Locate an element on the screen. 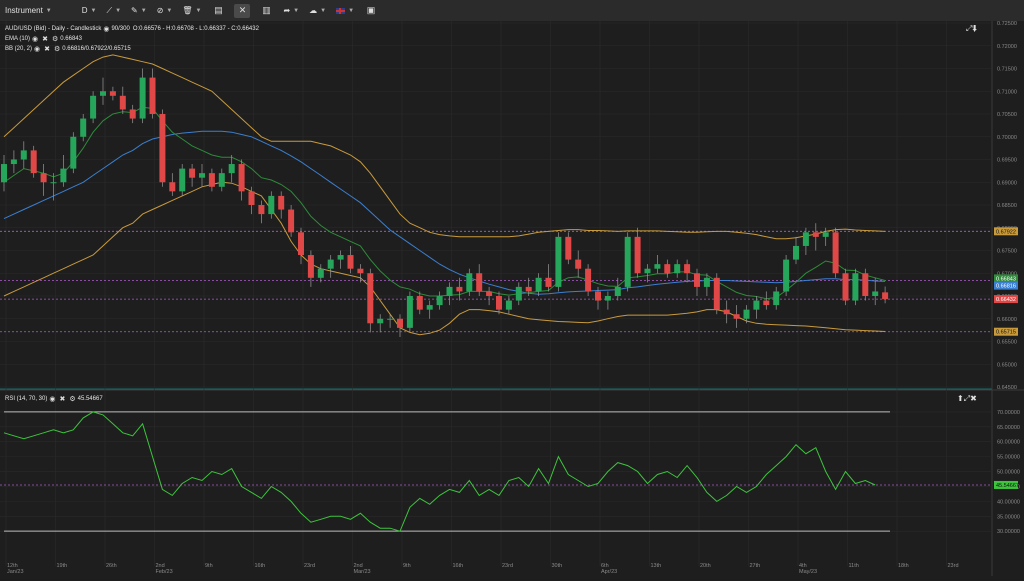 The width and height of the screenshot is (1024, 581). indicator-button: ▥ is located at coordinates (266, 11).